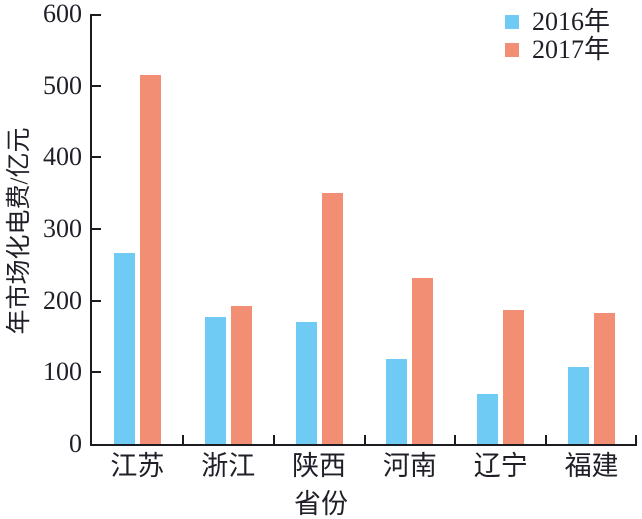 The width and height of the screenshot is (642, 519). I want to click on bar-2016年-福建, so click(579, 405).